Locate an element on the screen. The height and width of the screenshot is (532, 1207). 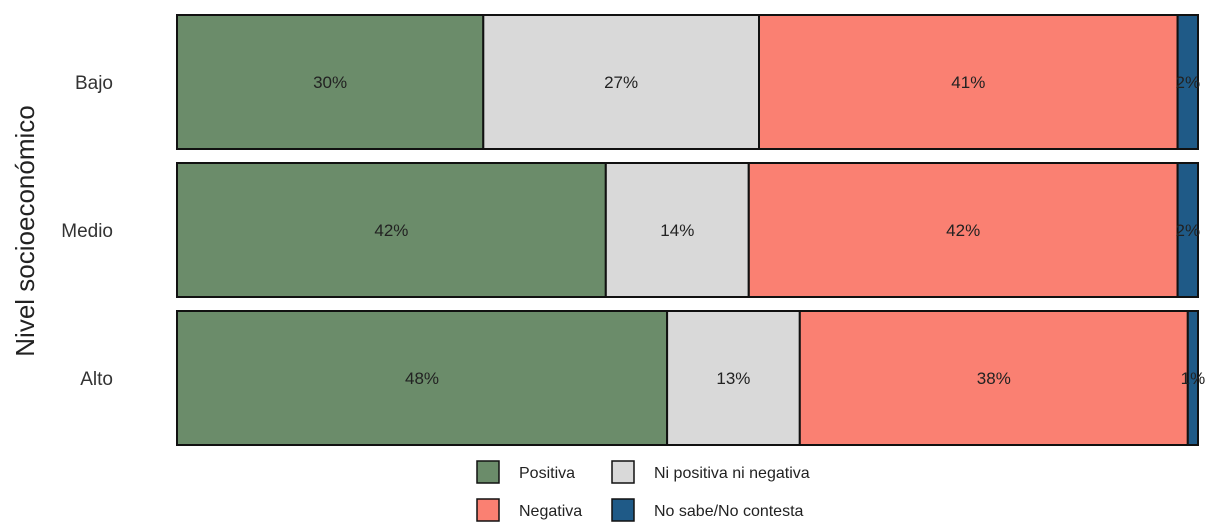
data-label-medio-ni-positiva-ni-negativa: 14% is located at coordinates (677, 230).